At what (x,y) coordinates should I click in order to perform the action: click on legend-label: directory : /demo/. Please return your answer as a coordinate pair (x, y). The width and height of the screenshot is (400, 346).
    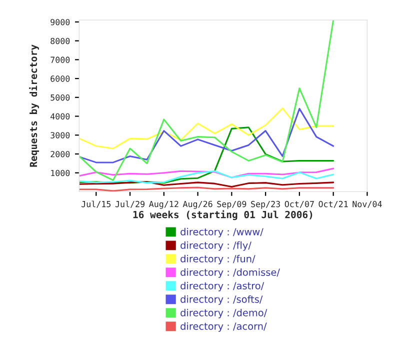
    Looking at the image, I should click on (224, 313).